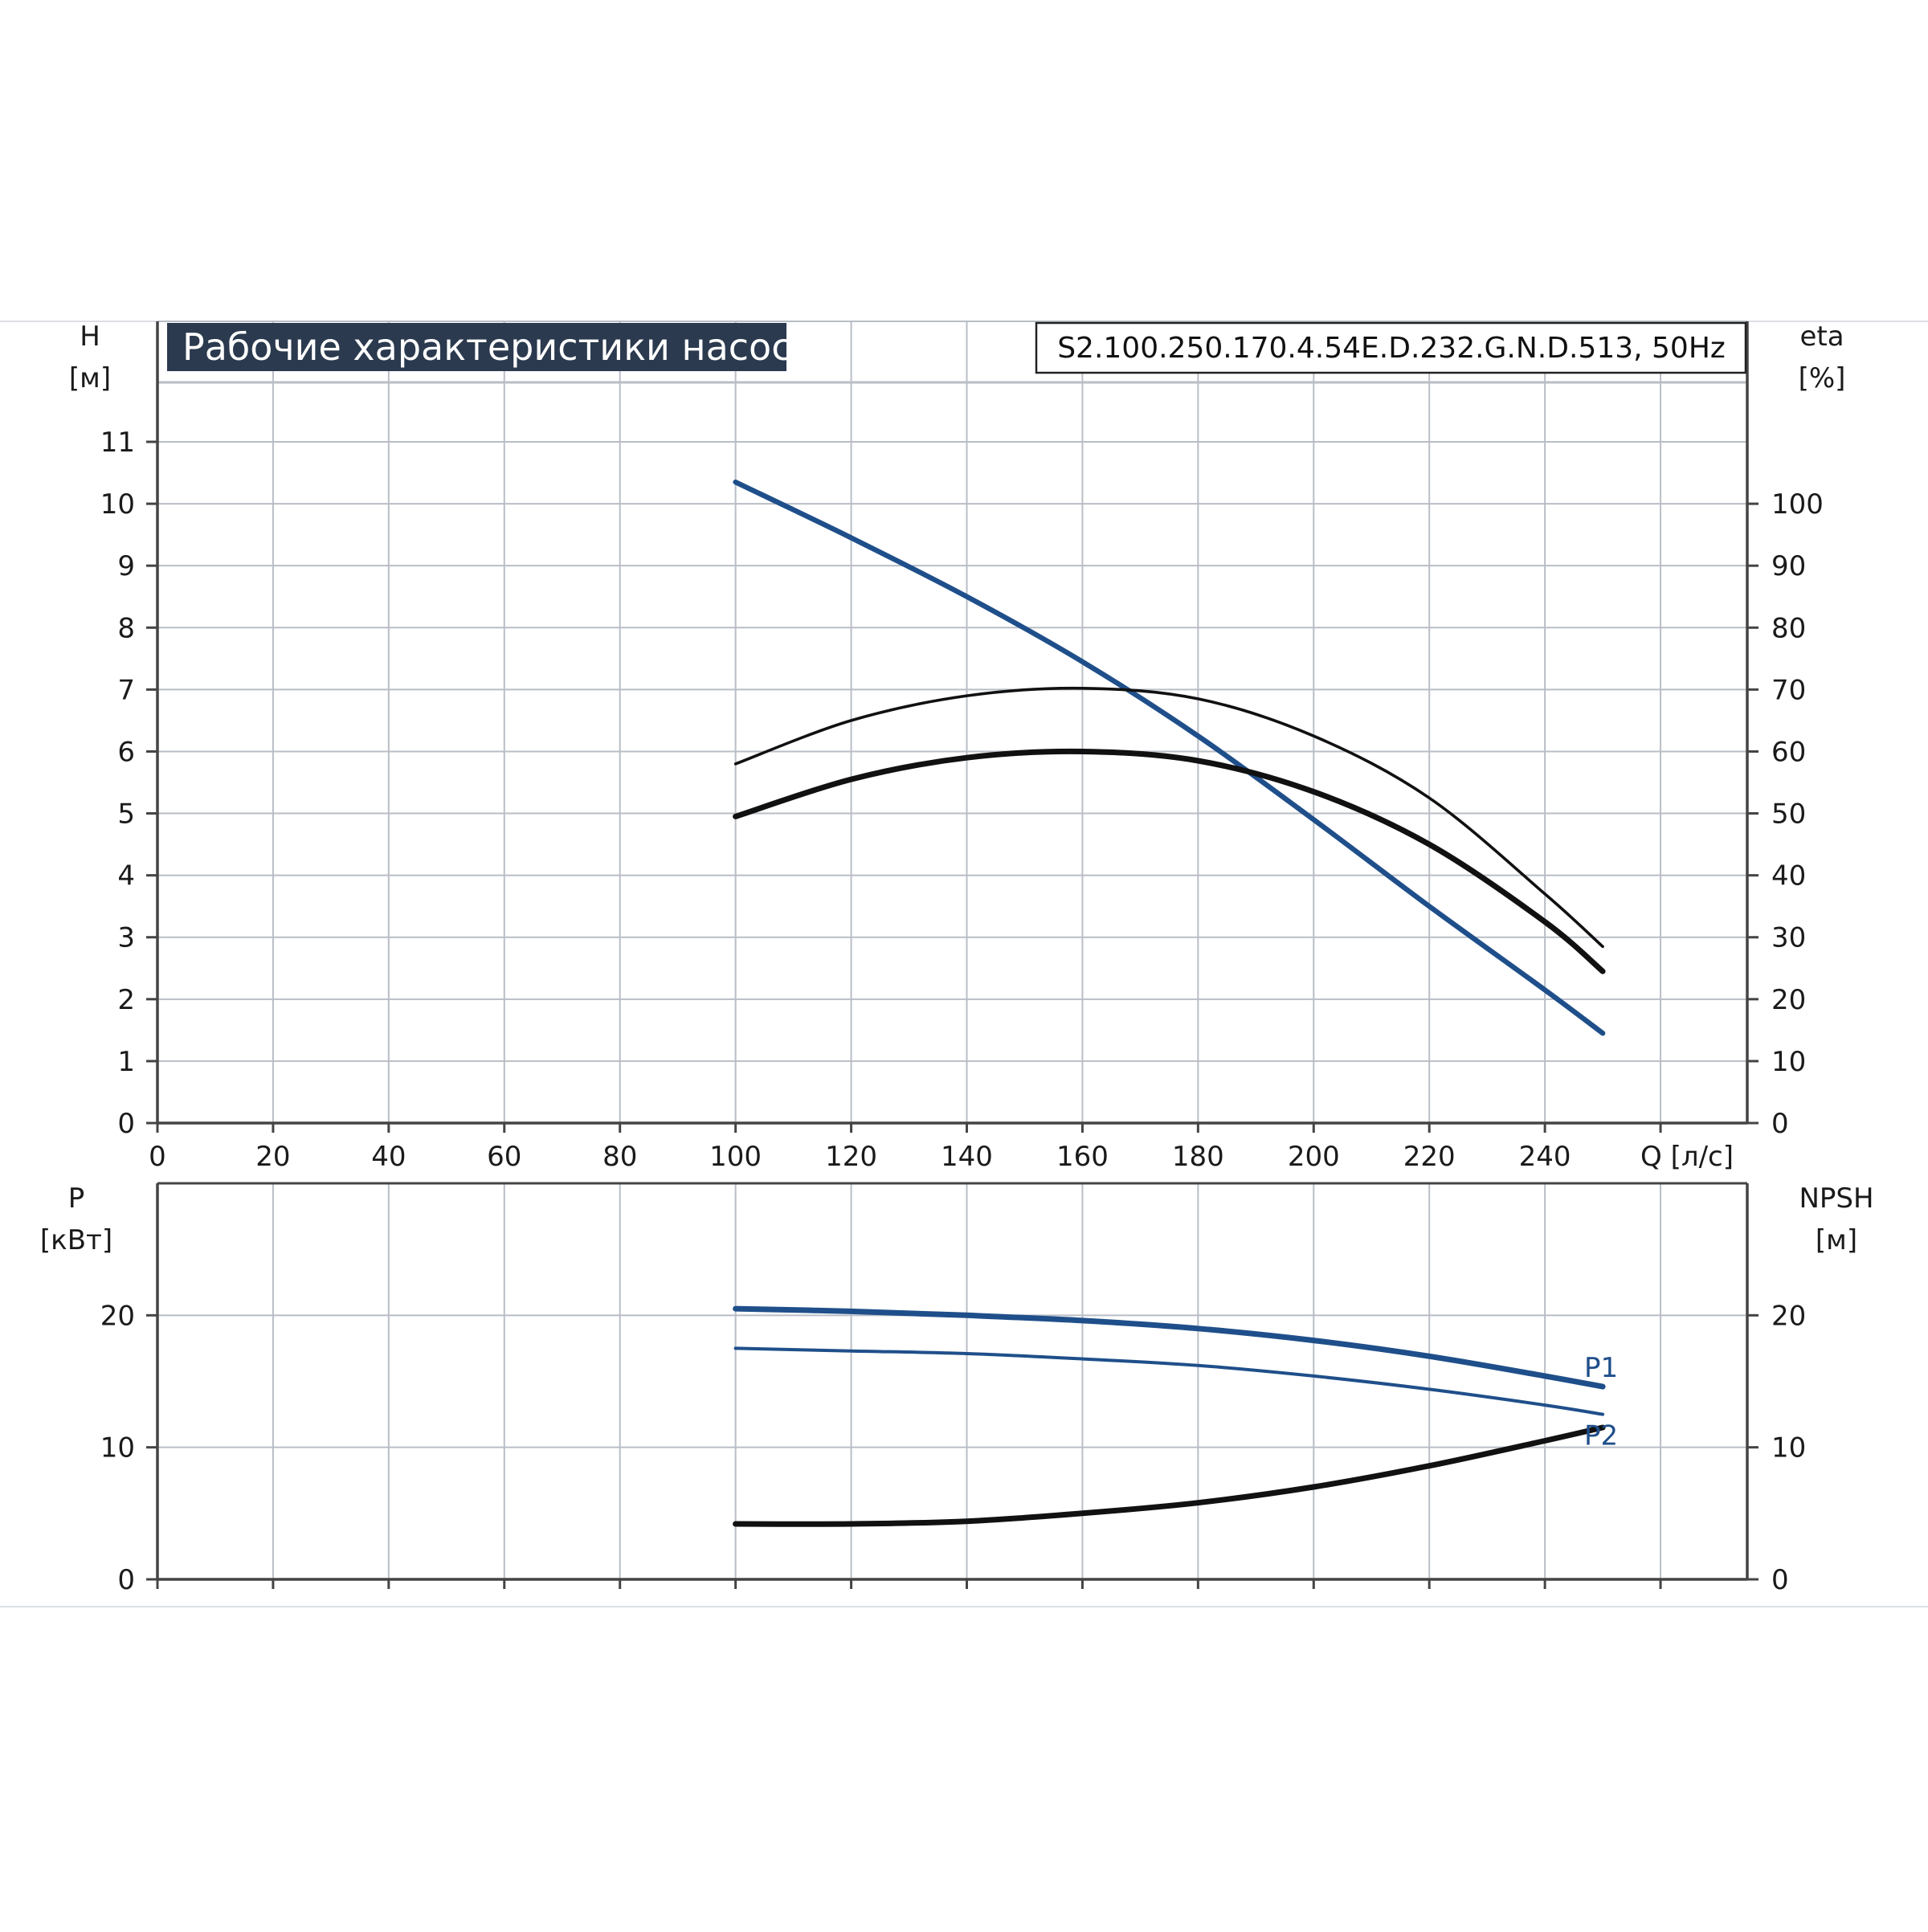 Image resolution: width=1928 pixels, height=1932 pixels. What do you see at coordinates (1788, 1448) in the screenshot?
I see `panel2-ytick-right-label: 10` at bounding box center [1788, 1448].